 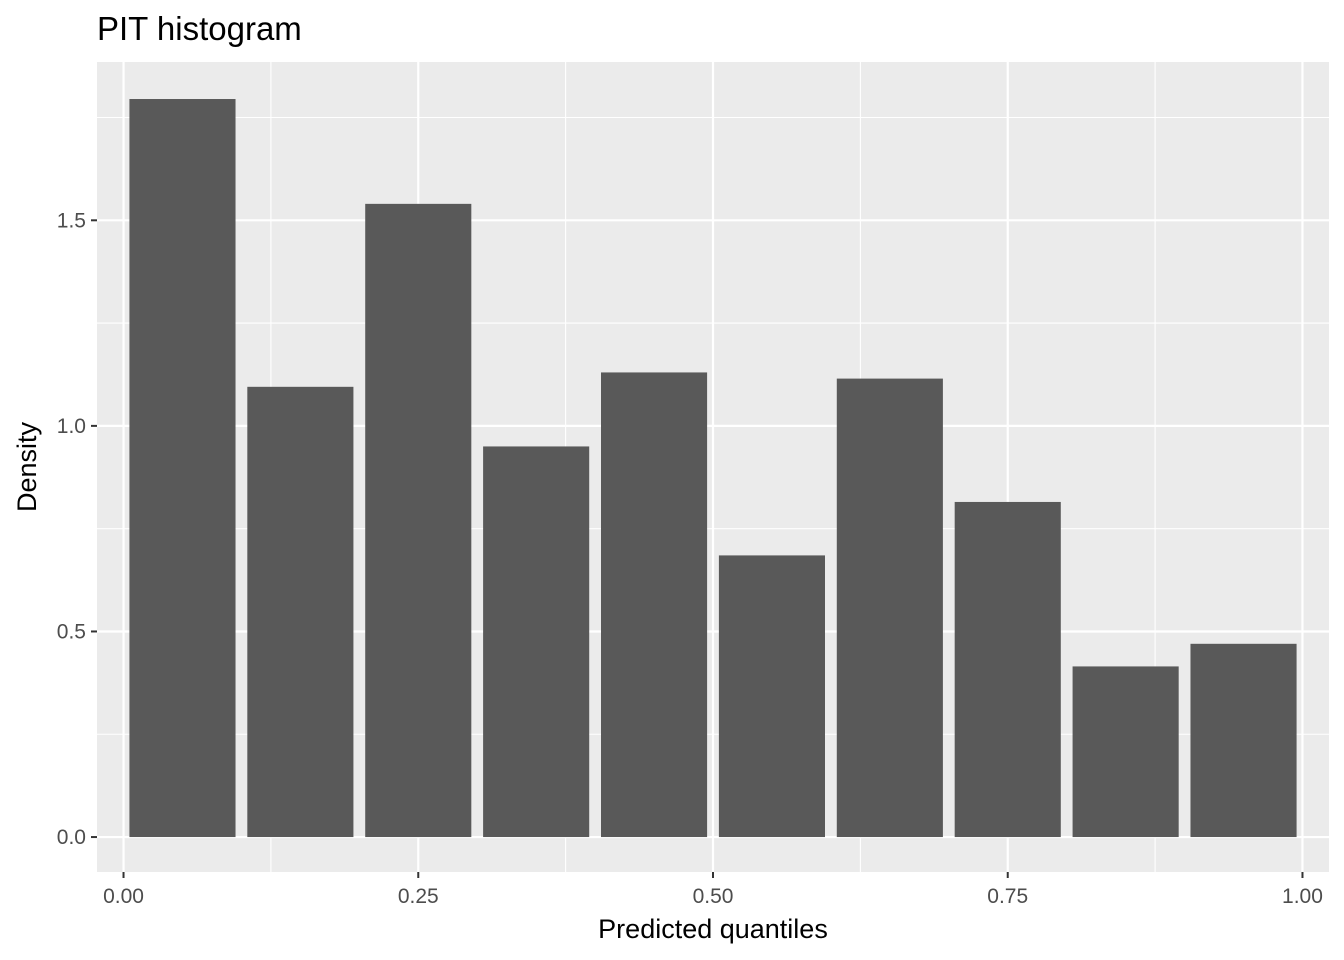 I want to click on y-tick-label: 1.0, so click(x=71, y=426).